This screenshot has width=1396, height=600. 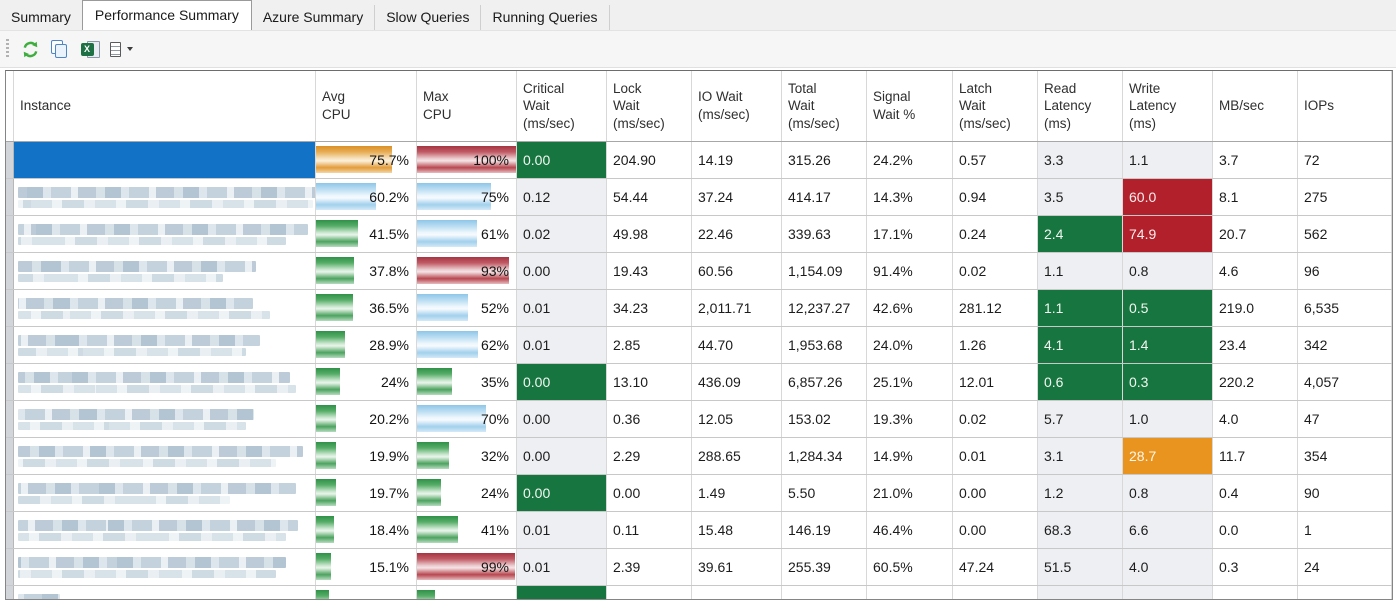 I want to click on column-header-io-wait-ms-sec: IO Wait (ms/sec), so click(x=737, y=106).